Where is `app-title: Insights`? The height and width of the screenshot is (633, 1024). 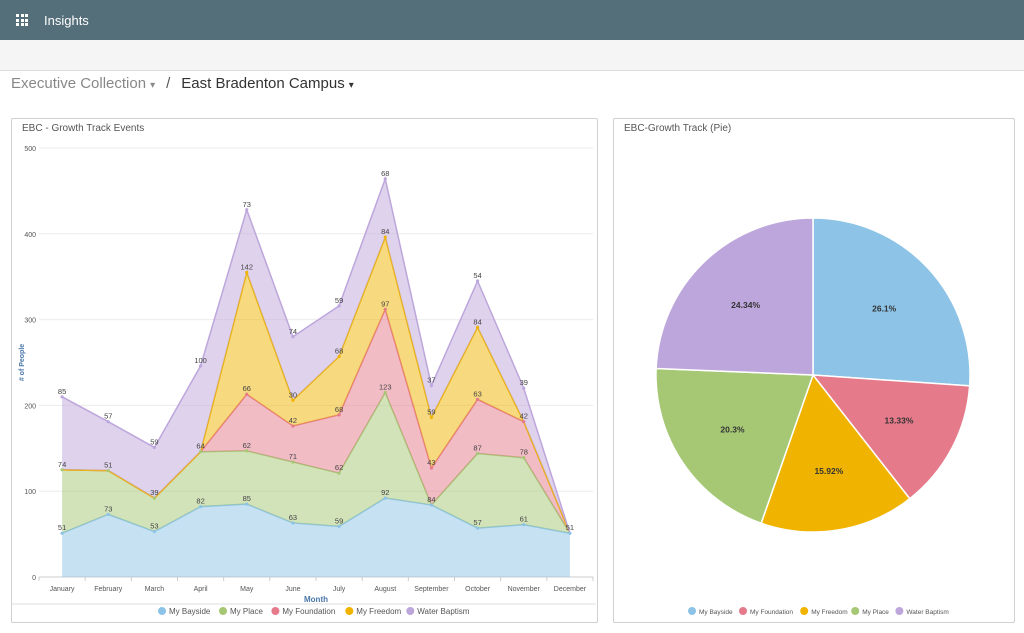
app-title: Insights is located at coordinates (66, 20).